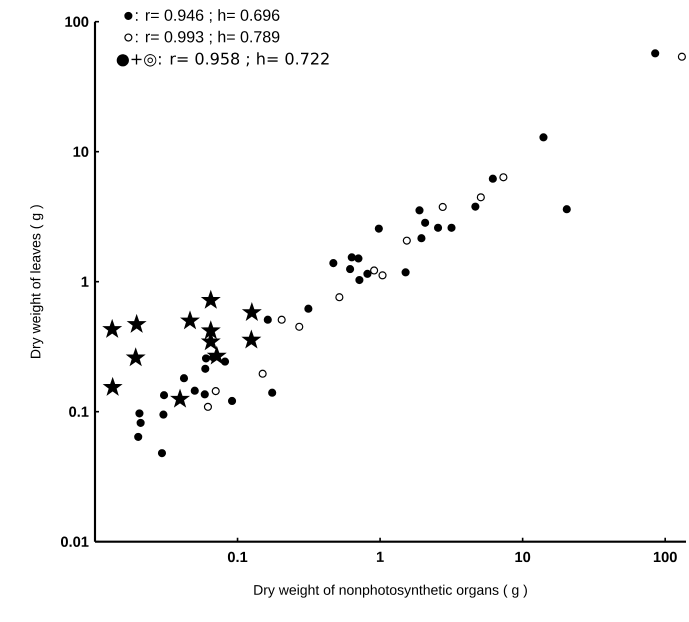 This screenshot has width=689, height=622. Describe the element at coordinates (74, 541) in the screenshot. I see `y-tick-label: 0.01` at that location.